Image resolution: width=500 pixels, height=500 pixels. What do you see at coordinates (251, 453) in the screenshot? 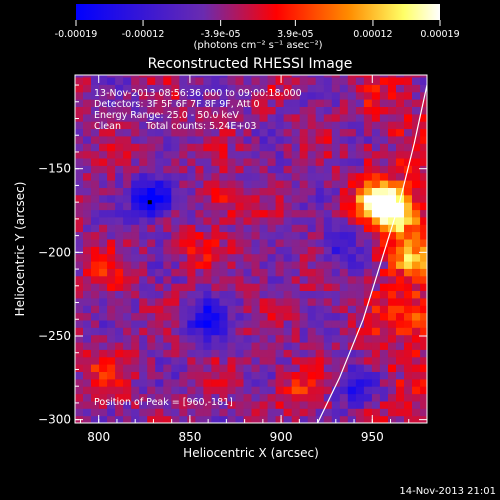
I see `x-axis-label: Heliocentric X (arcsec)` at bounding box center [251, 453].